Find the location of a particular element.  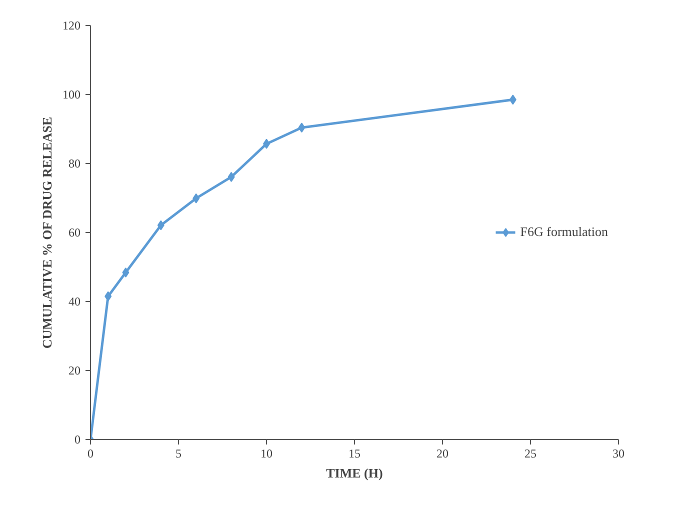

y-tick-label: 100 is located at coordinates (71, 95).